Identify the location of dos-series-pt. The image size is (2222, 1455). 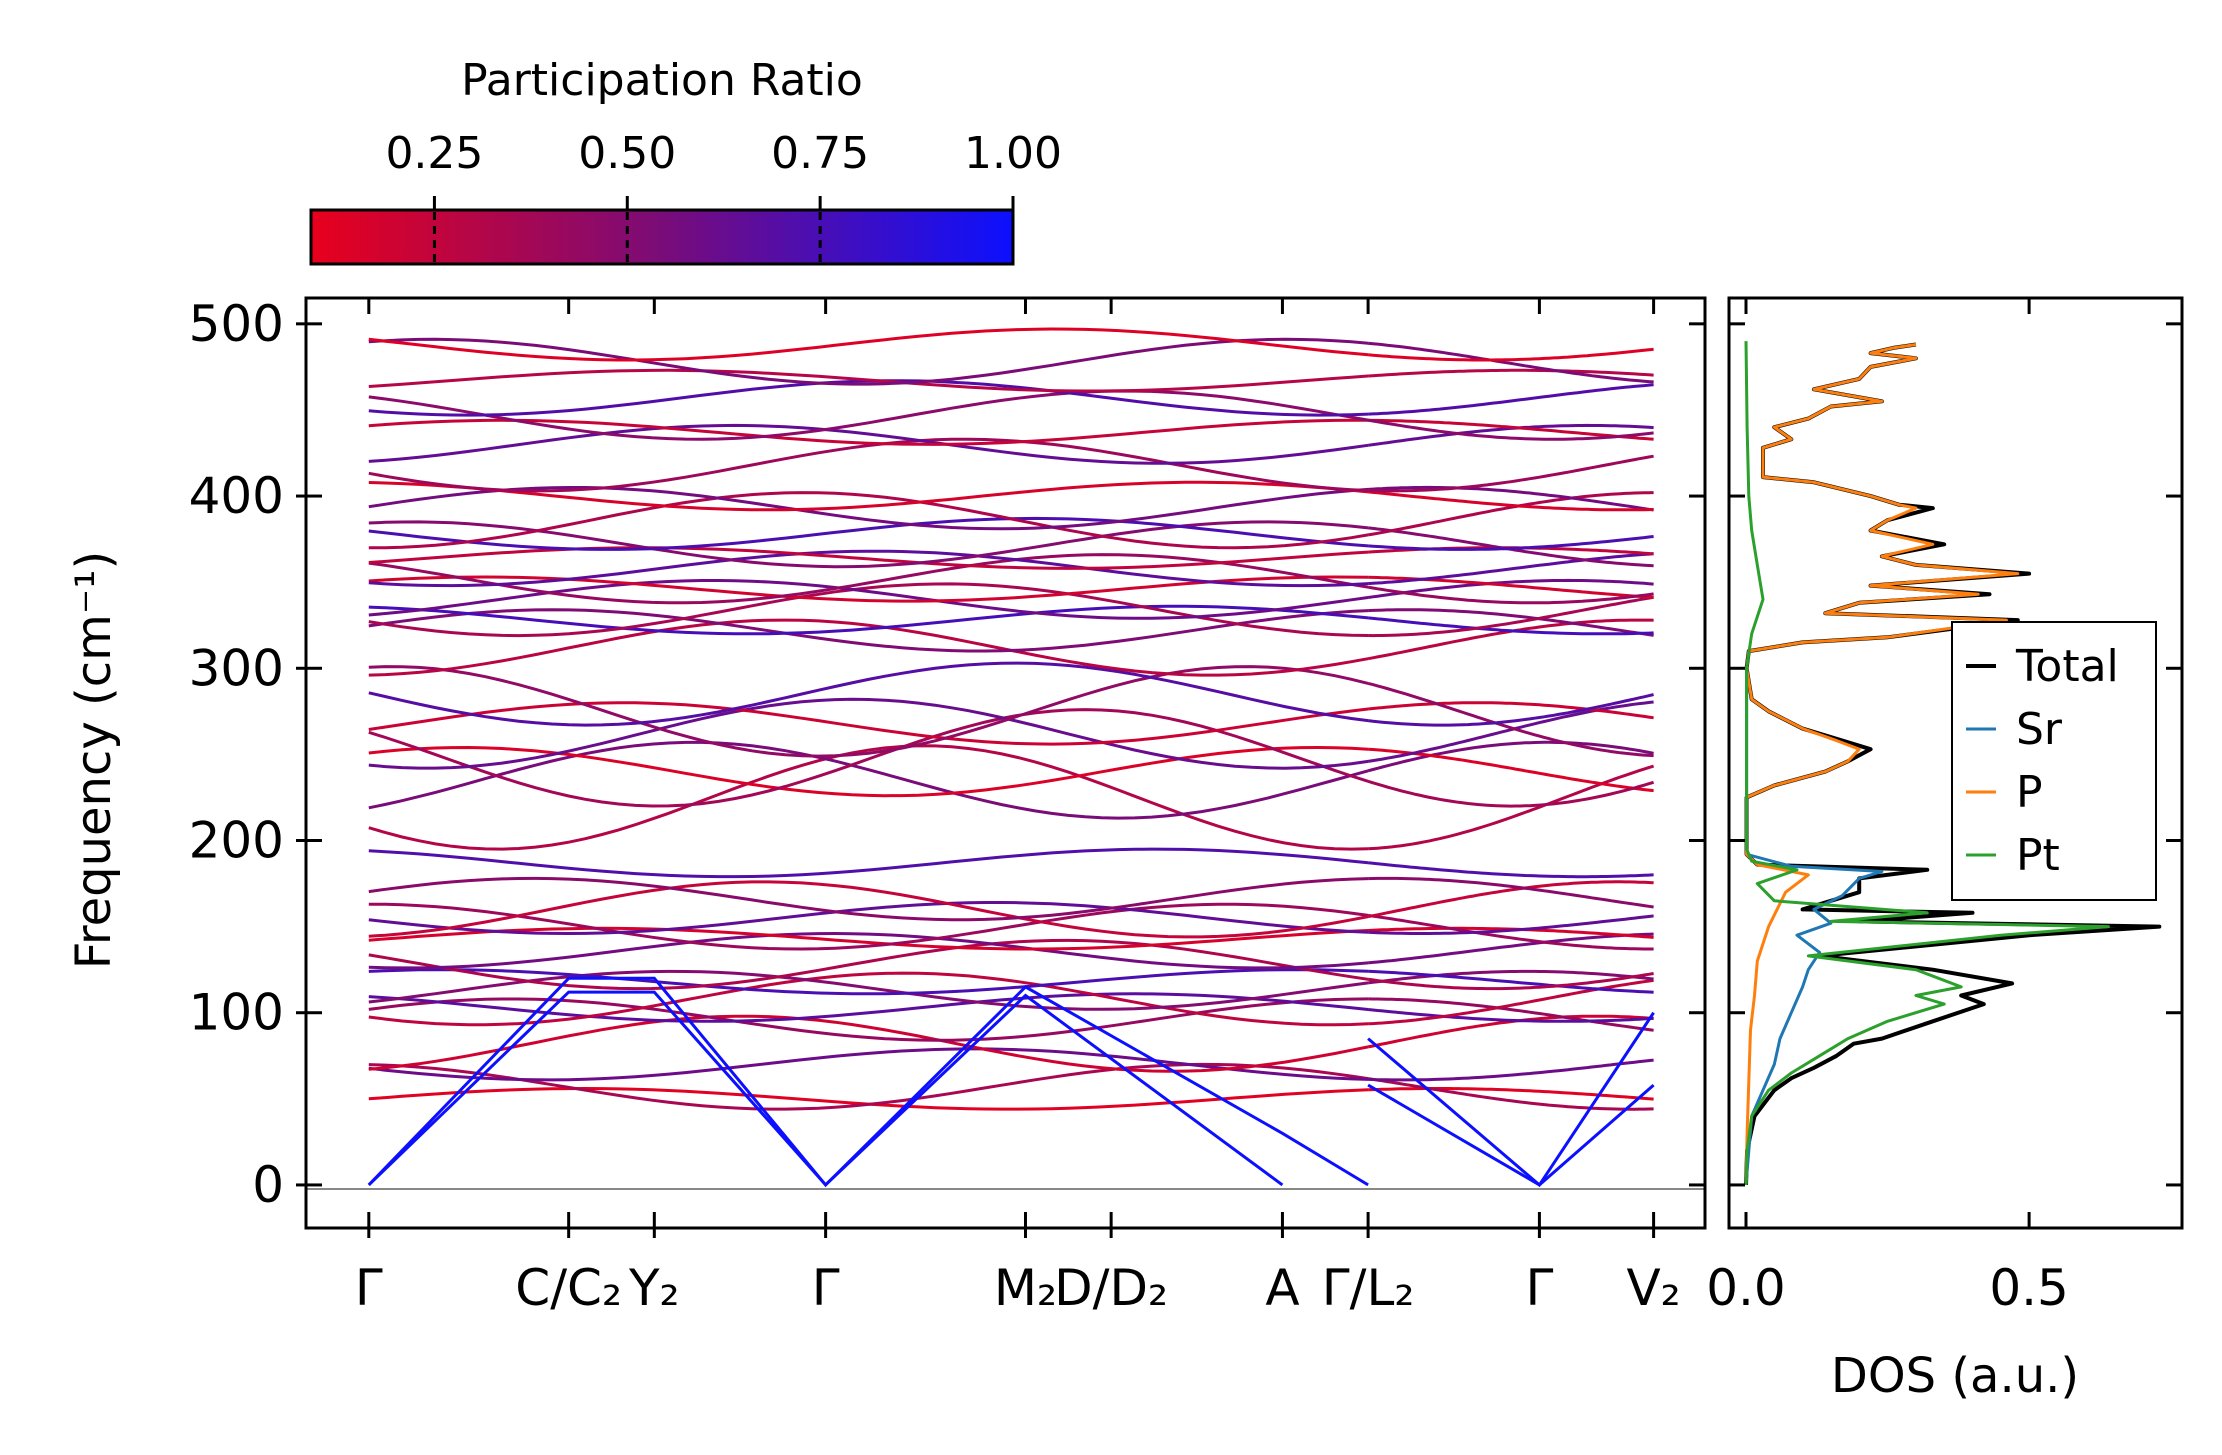
(1927, 763).